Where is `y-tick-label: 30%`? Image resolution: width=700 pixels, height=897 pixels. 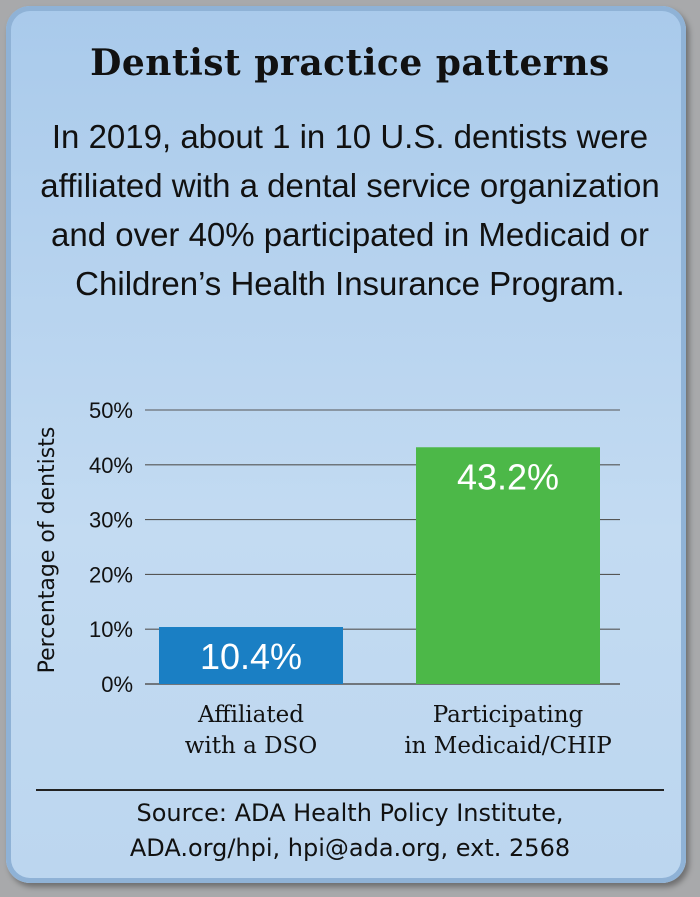
y-tick-label: 30% is located at coordinates (111, 520).